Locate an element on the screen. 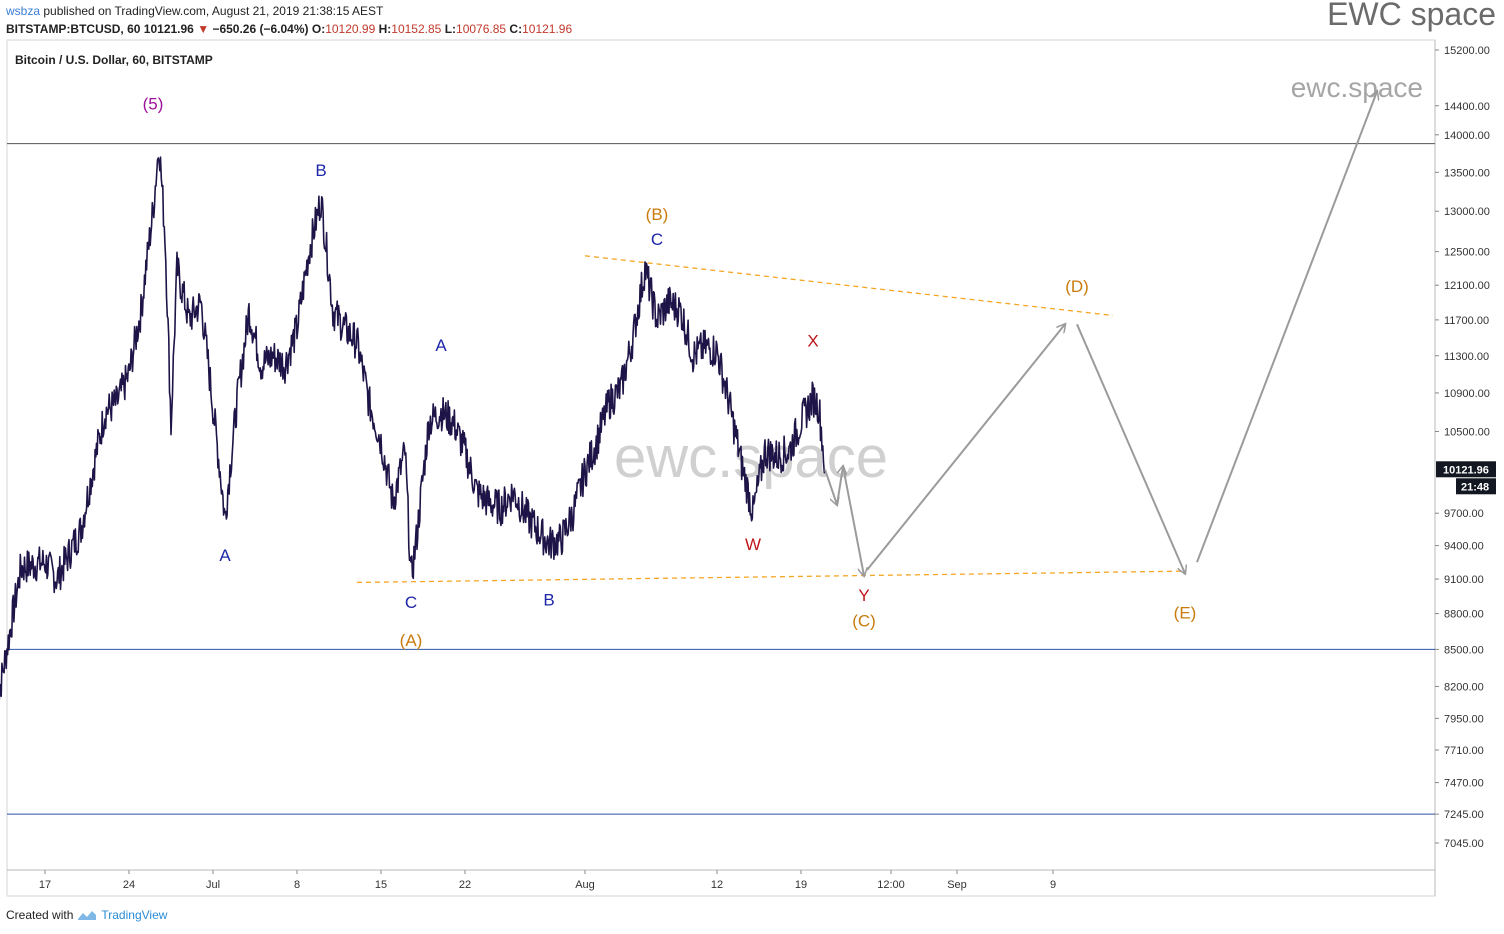  countdown-tag-bg is located at coordinates (1476, 486).